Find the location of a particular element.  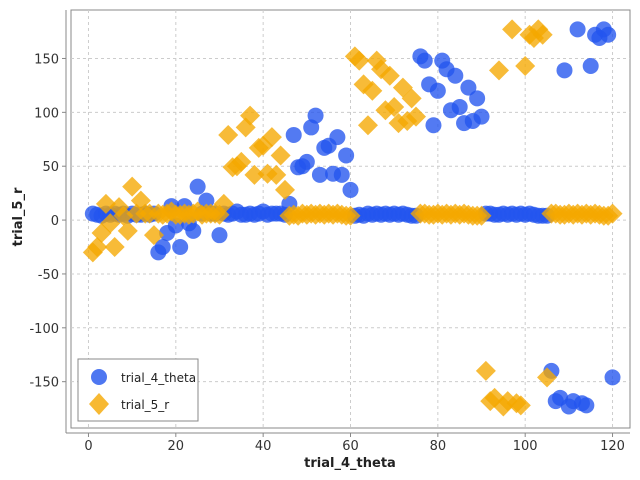

y-tick-label: -150 is located at coordinates (44, 383).